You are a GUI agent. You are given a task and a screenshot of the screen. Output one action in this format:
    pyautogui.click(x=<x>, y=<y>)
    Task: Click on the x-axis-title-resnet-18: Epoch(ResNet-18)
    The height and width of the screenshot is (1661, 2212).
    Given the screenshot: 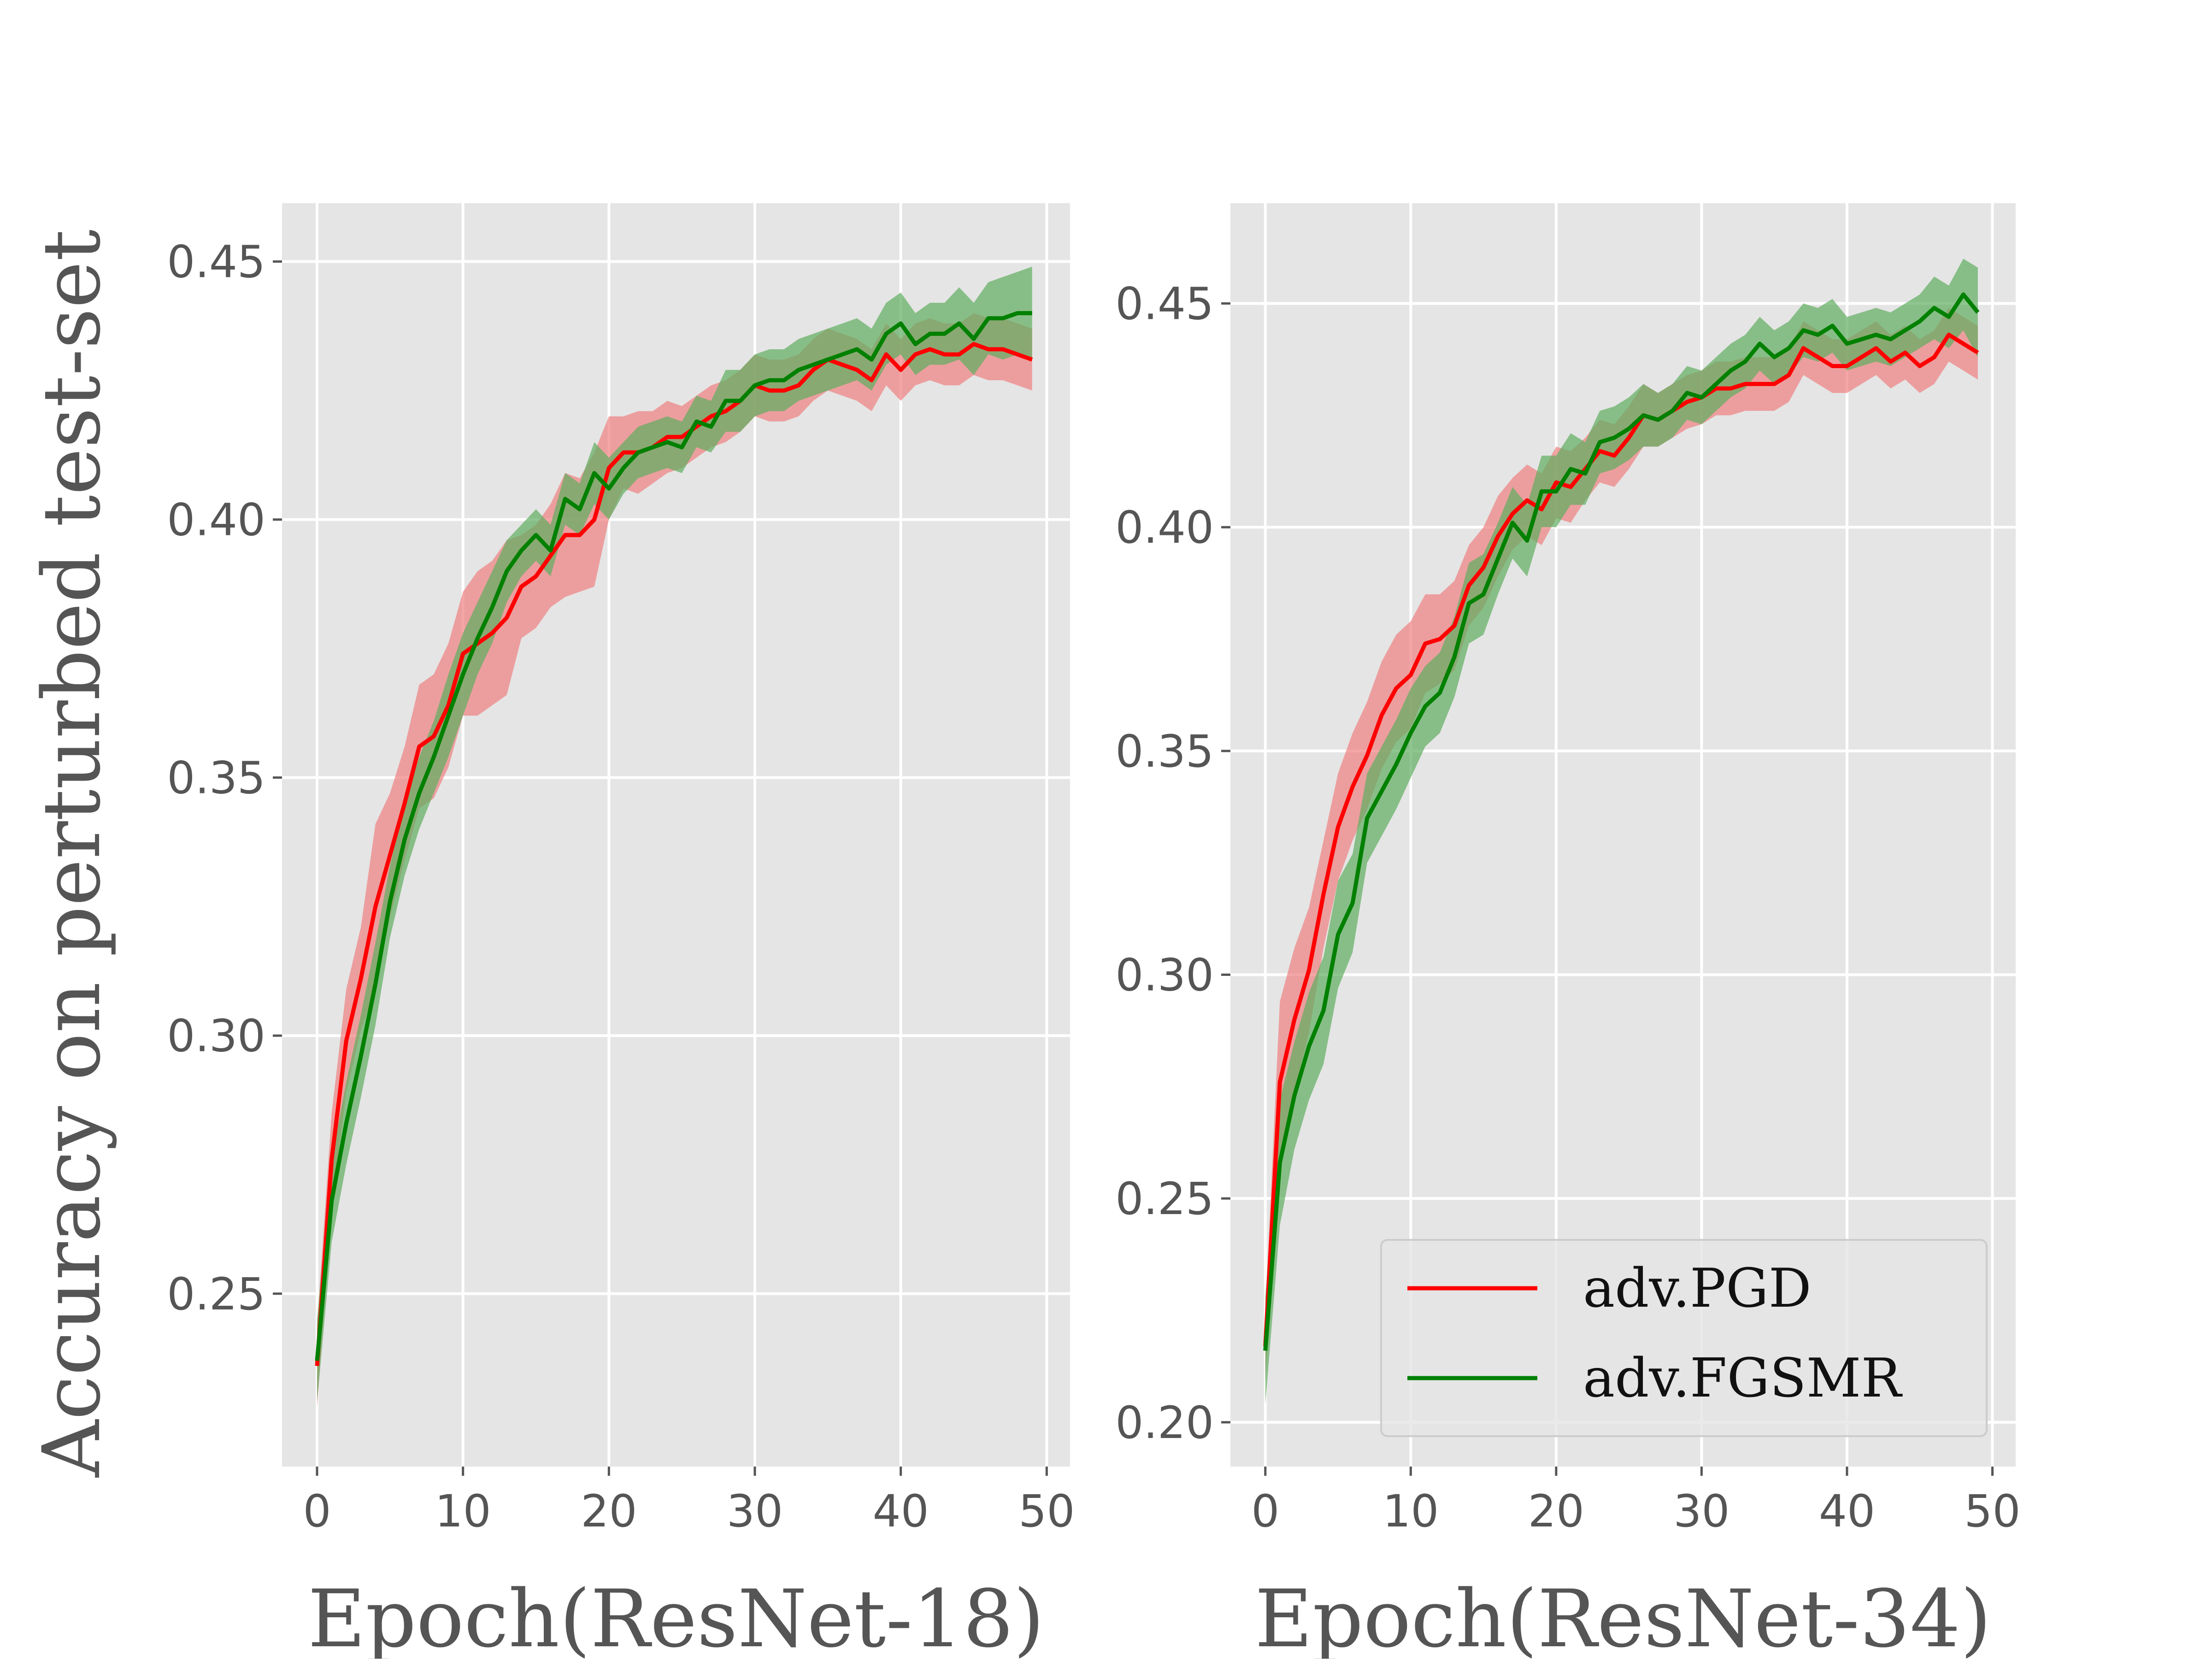 What is the action you would take?
    pyautogui.click(x=676, y=1616)
    